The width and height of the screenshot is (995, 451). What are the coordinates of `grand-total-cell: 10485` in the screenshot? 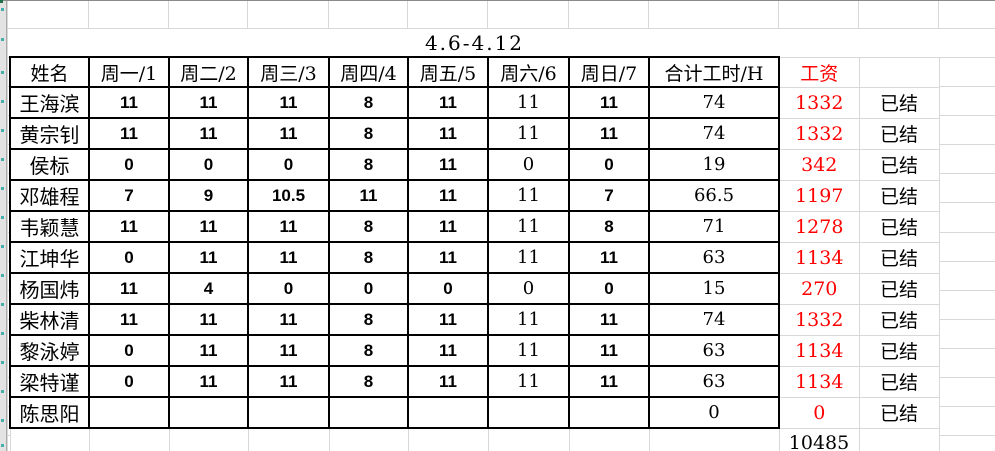 It's located at (819, 439).